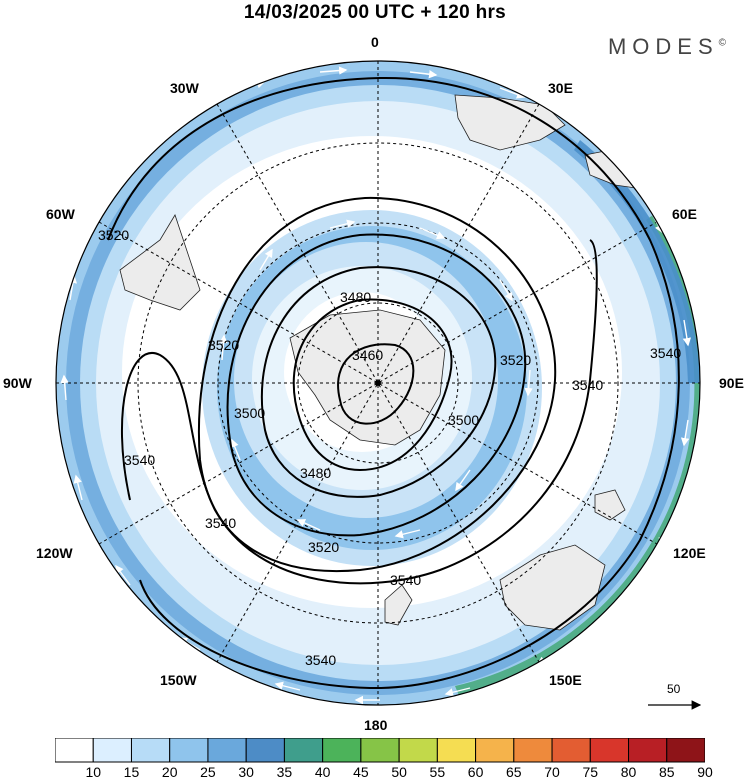 The image size is (750, 782). What do you see at coordinates (705, 772) in the screenshot?
I see `colorbar-tick-label: 90` at bounding box center [705, 772].